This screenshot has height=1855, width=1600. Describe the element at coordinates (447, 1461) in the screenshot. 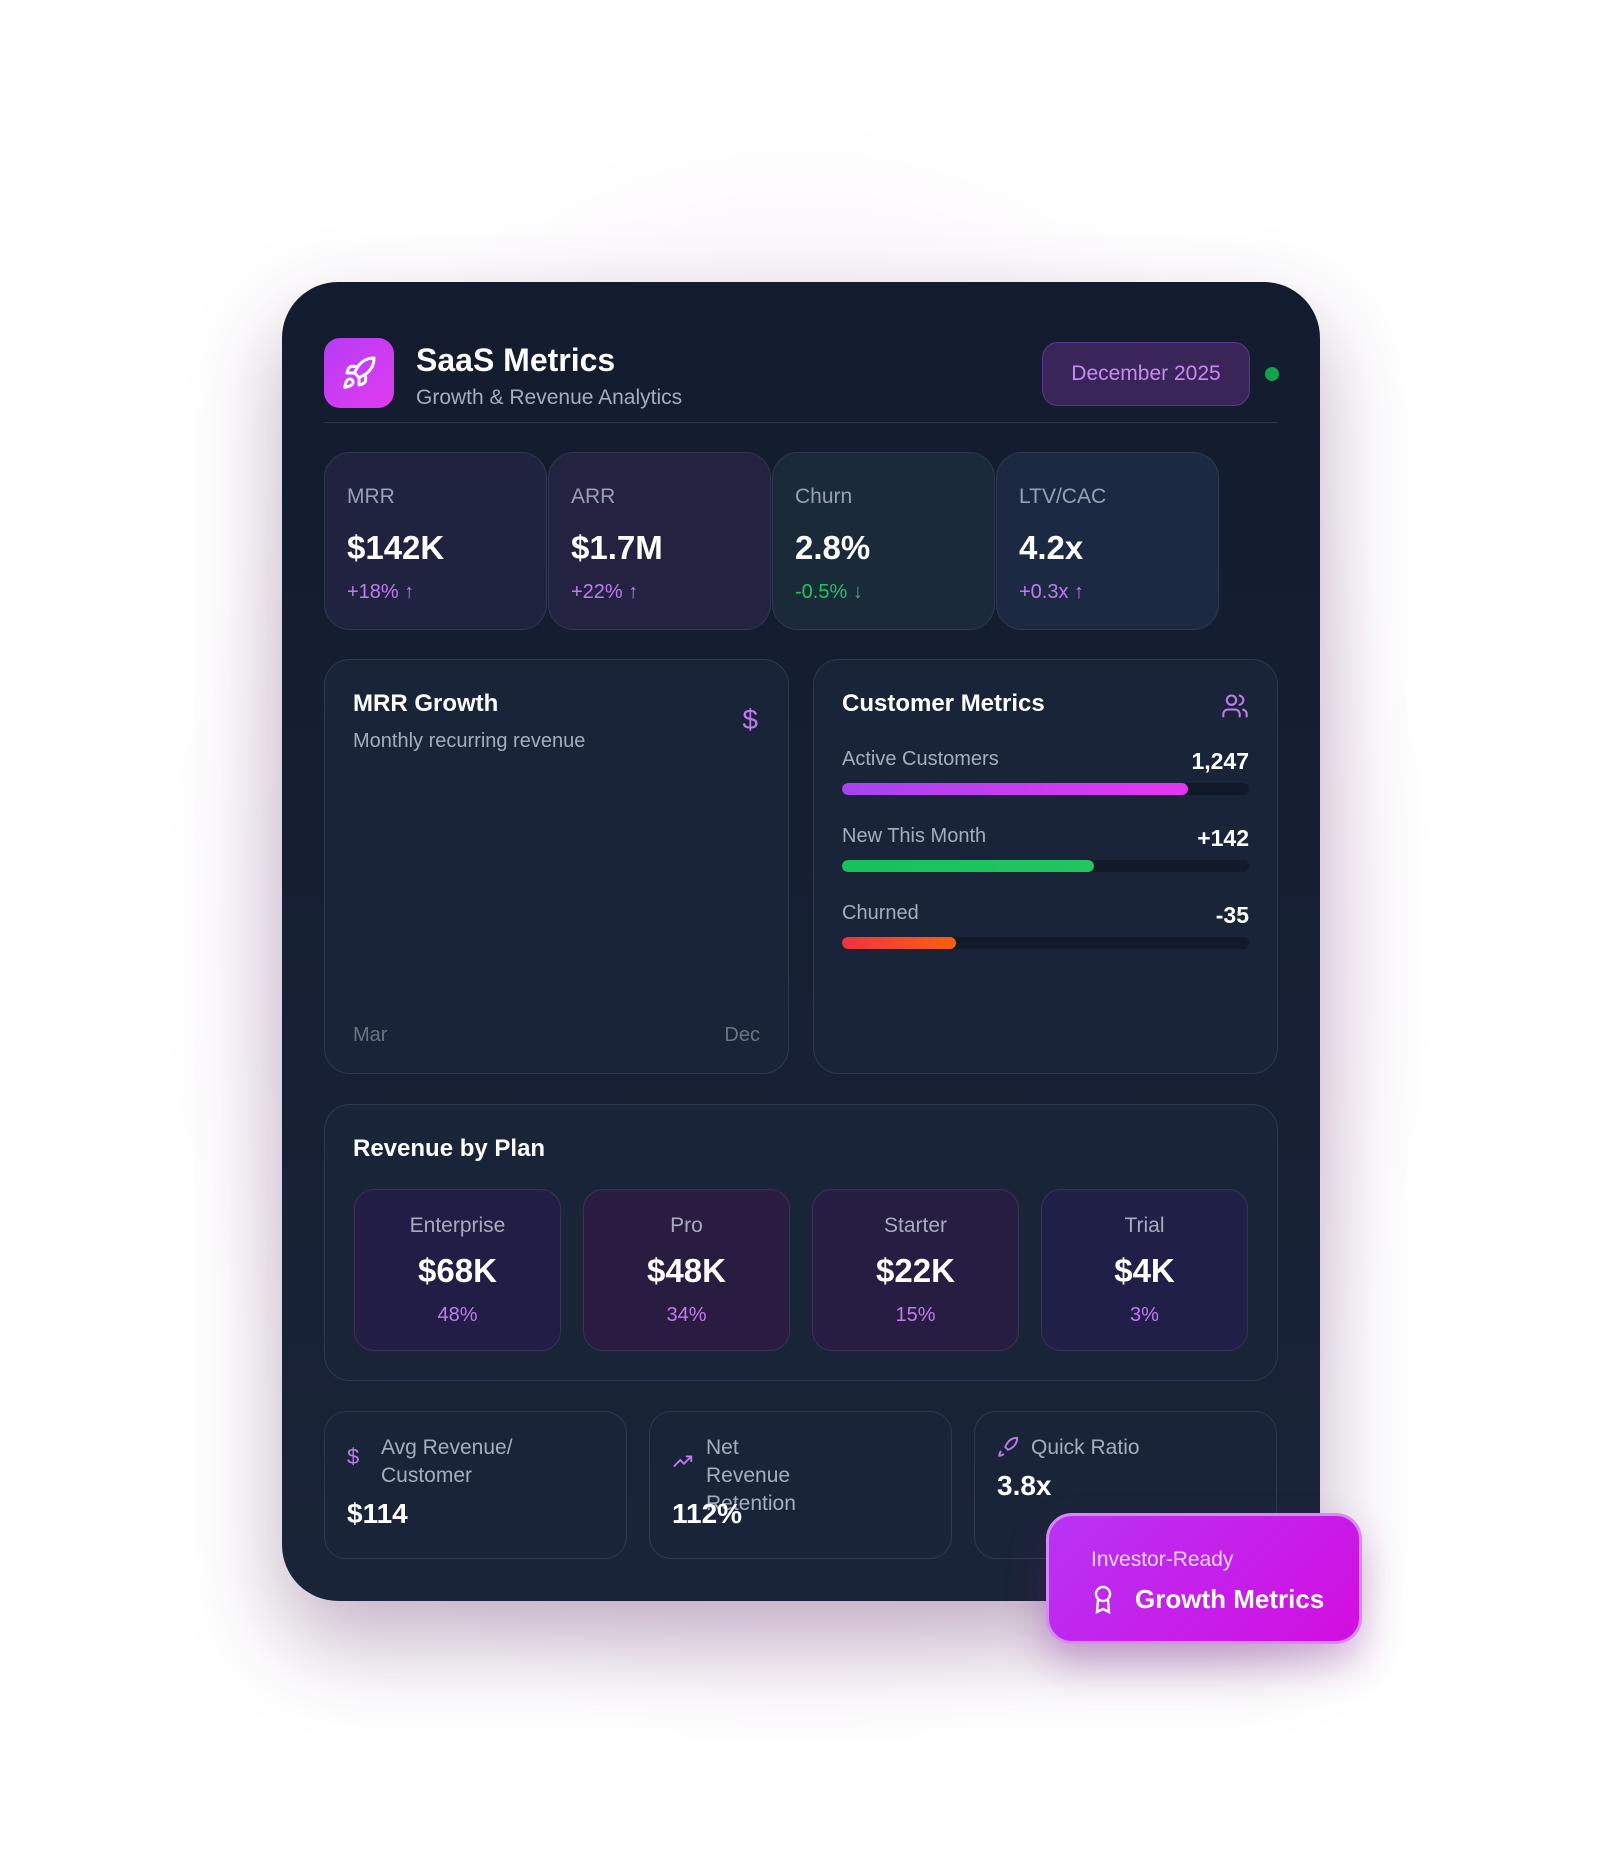

I see `stat-label: Avg Revenue/ Customer` at that location.